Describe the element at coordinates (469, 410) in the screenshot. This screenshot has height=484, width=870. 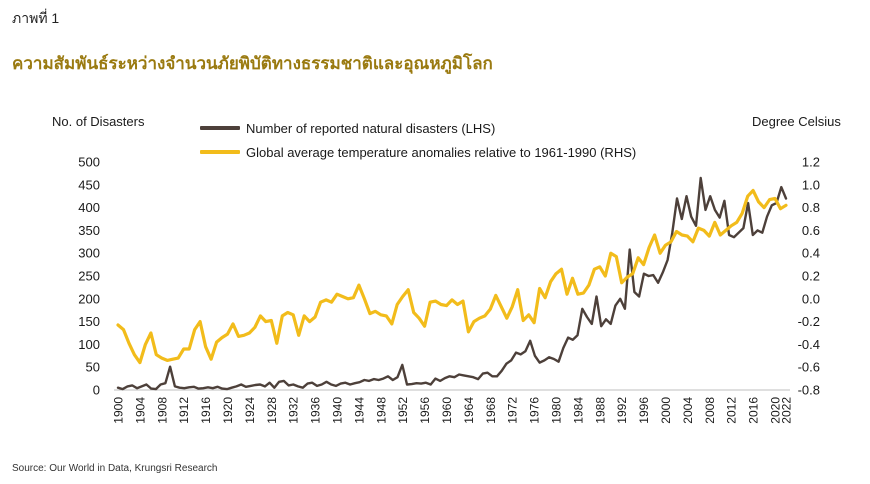
I see `x-tick-label: 1964` at that location.